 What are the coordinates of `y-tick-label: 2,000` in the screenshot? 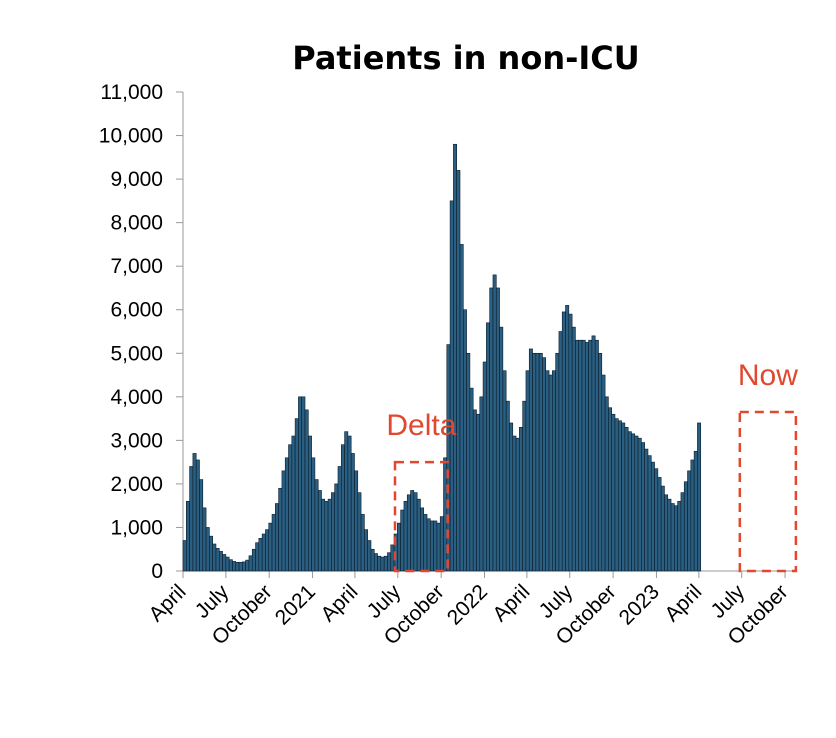 It's located at (136, 484).